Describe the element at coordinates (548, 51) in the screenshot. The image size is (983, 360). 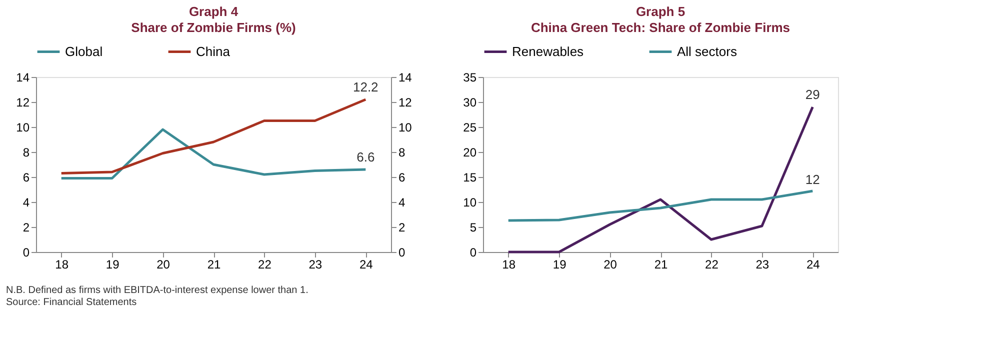
I see `legend-label: Renewables` at that location.